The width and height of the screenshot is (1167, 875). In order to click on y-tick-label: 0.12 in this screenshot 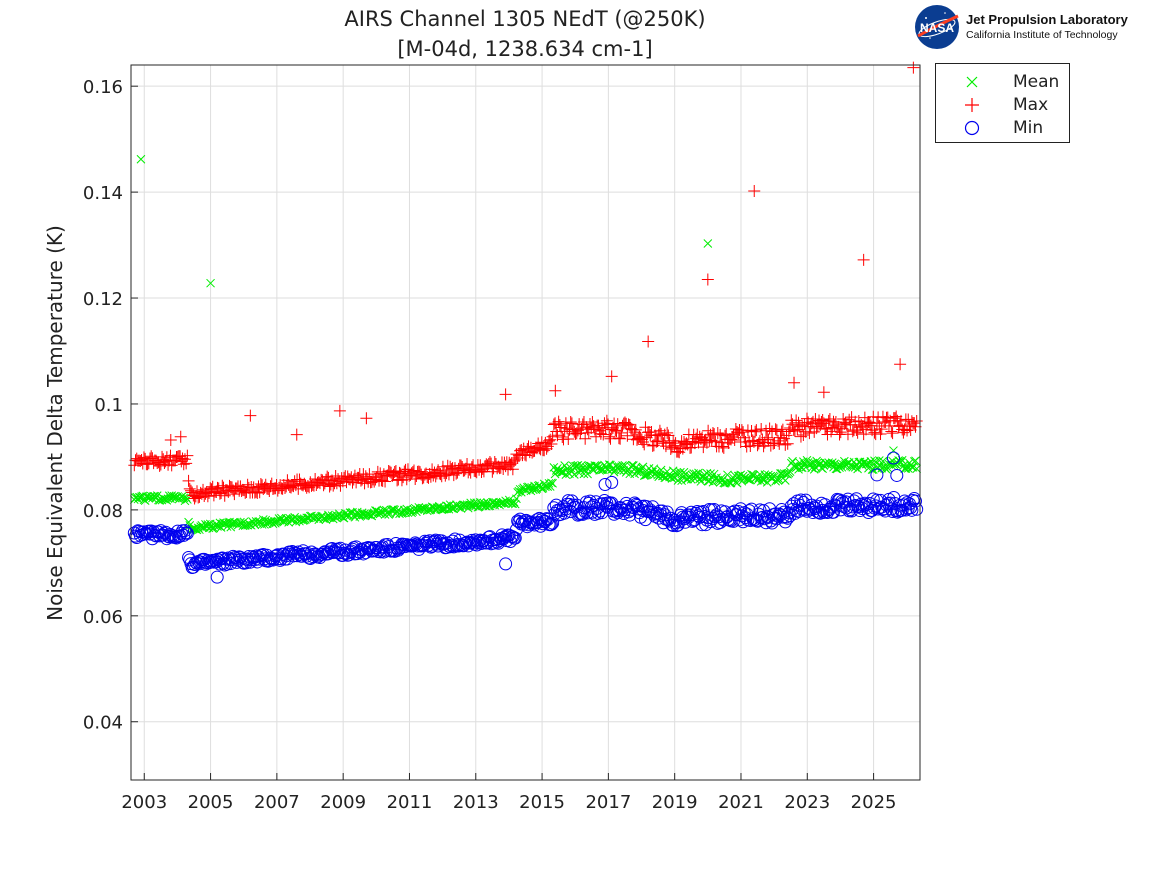, I will do `click(103, 299)`.